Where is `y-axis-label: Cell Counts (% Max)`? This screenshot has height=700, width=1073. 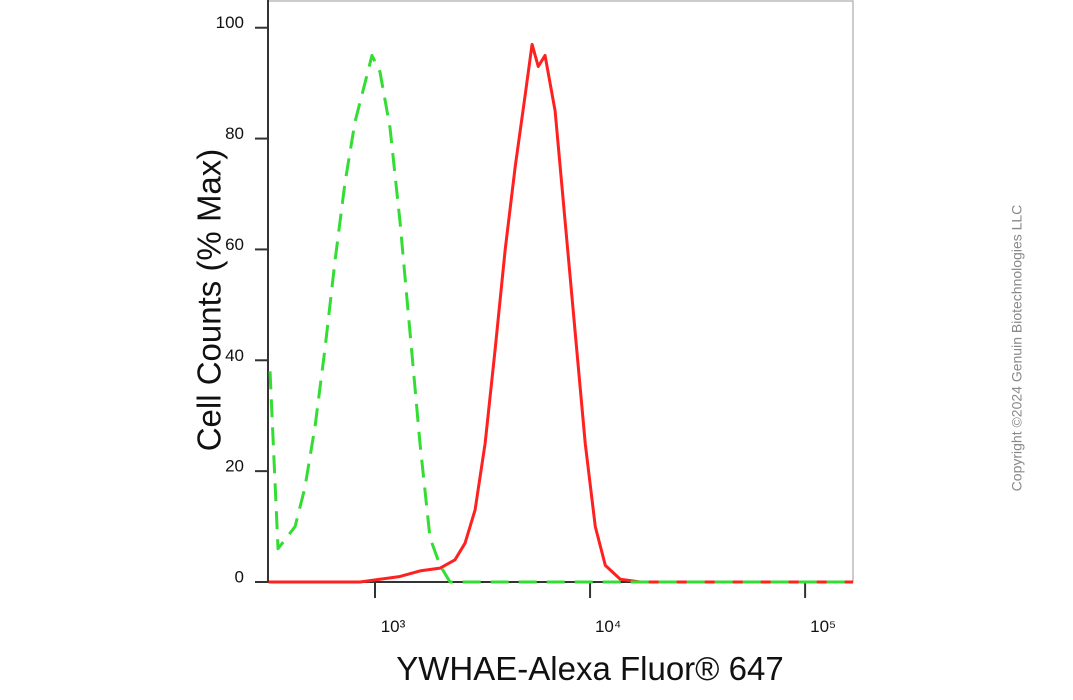
y-axis-label: Cell Counts (% Max) is located at coordinates (209, 300).